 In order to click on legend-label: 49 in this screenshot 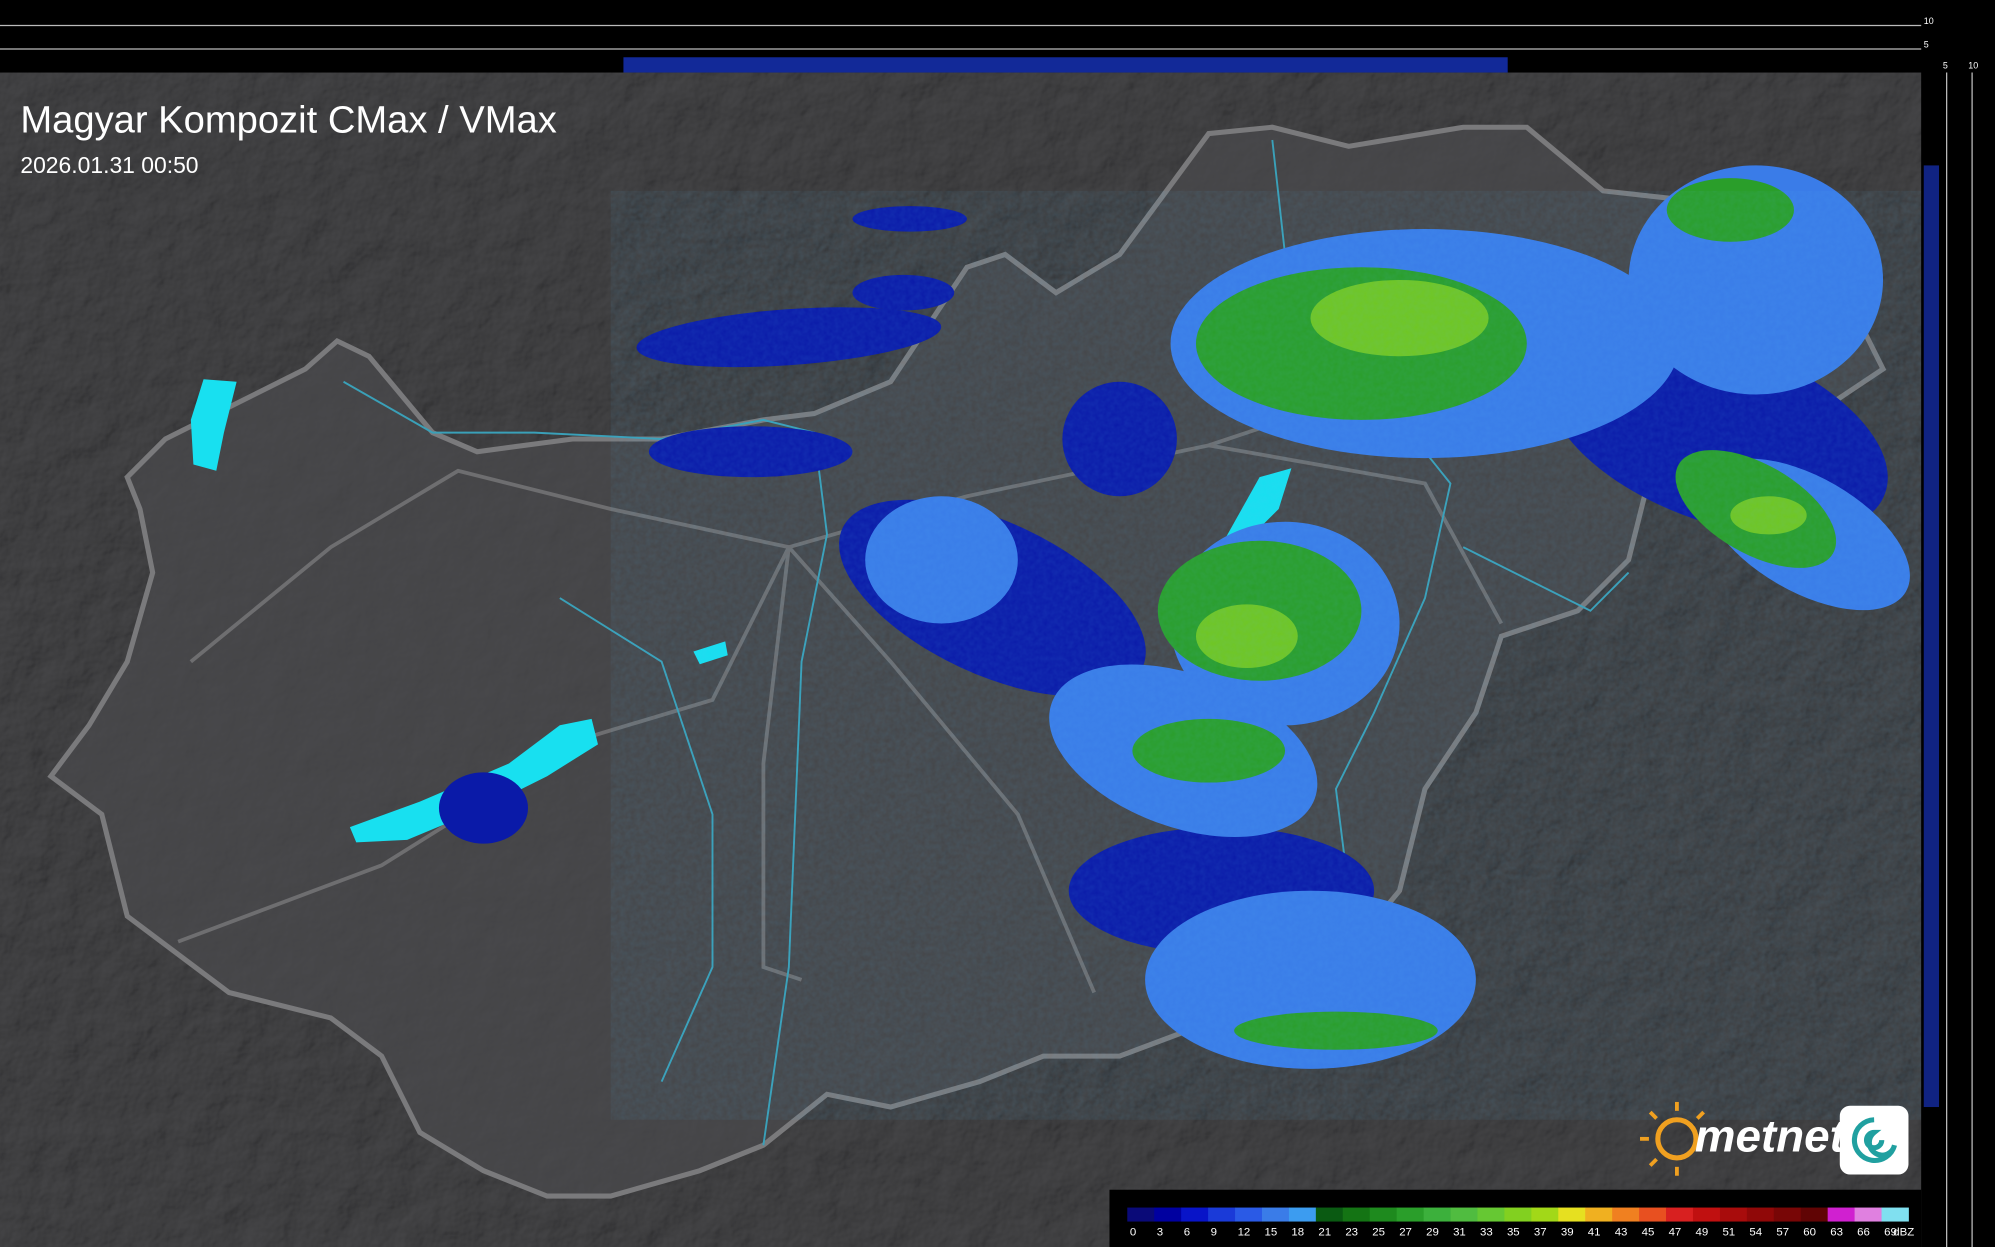, I will do `click(1702, 1233)`.